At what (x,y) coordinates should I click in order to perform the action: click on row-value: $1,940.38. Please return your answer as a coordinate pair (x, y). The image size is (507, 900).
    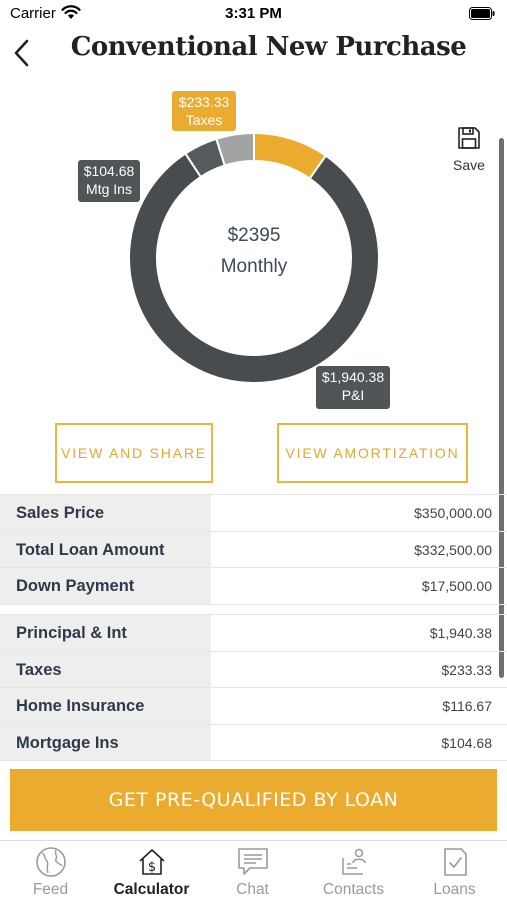
    Looking at the image, I should click on (460, 633).